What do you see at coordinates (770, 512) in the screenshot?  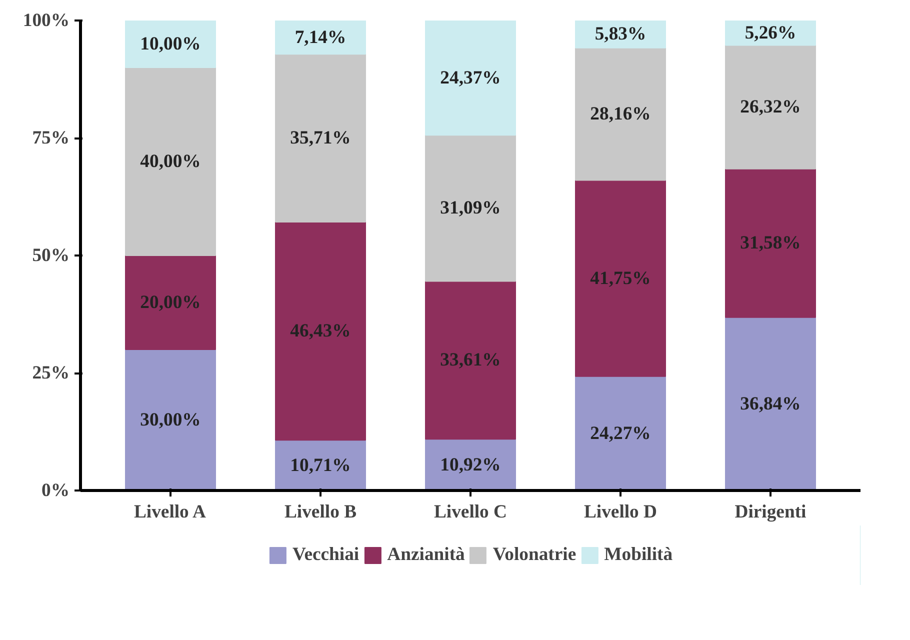 I see `x-tick-label: Dirigenti` at bounding box center [770, 512].